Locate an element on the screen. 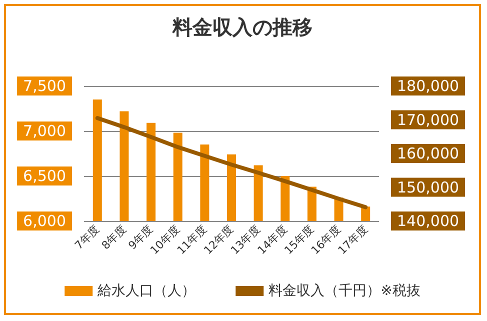 Image resolution: width=487 pixels, height=321 pixels. y2-tick-label: 180,000 is located at coordinates (428, 86).